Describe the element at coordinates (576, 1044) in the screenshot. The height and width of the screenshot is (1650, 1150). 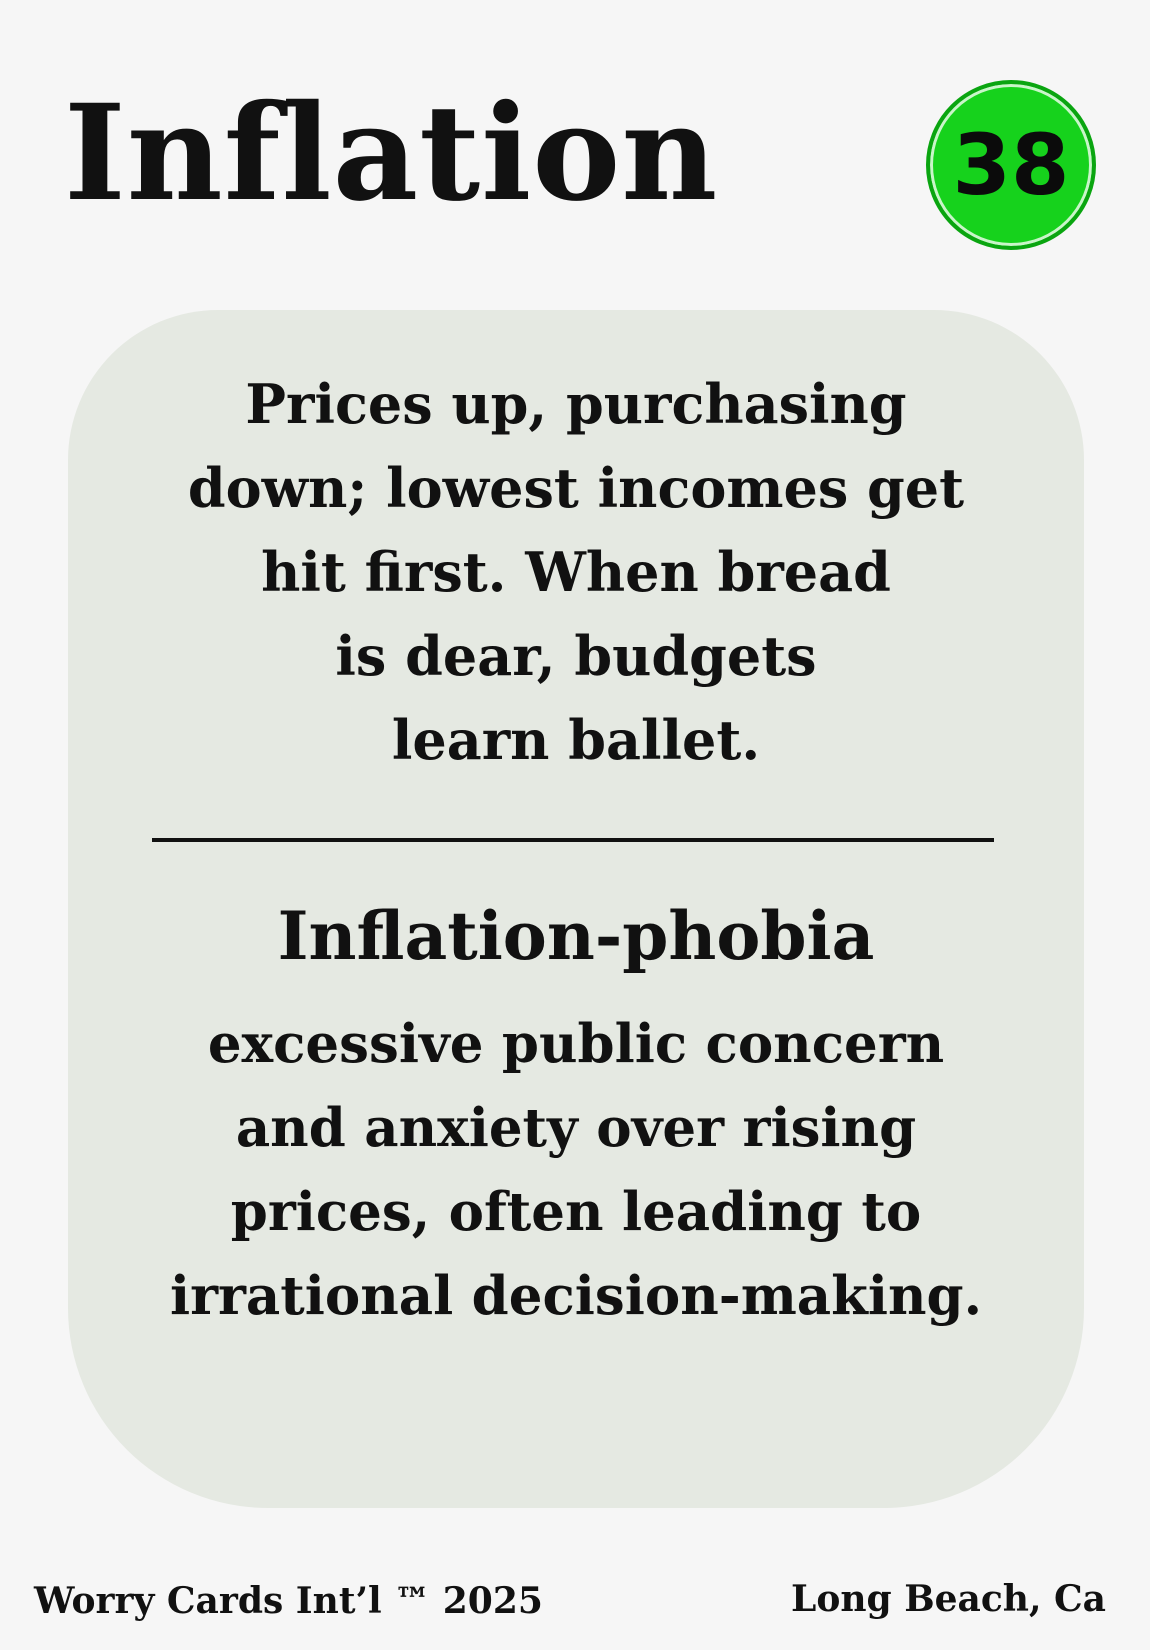
I see `definition-line: excessive public concern` at that location.